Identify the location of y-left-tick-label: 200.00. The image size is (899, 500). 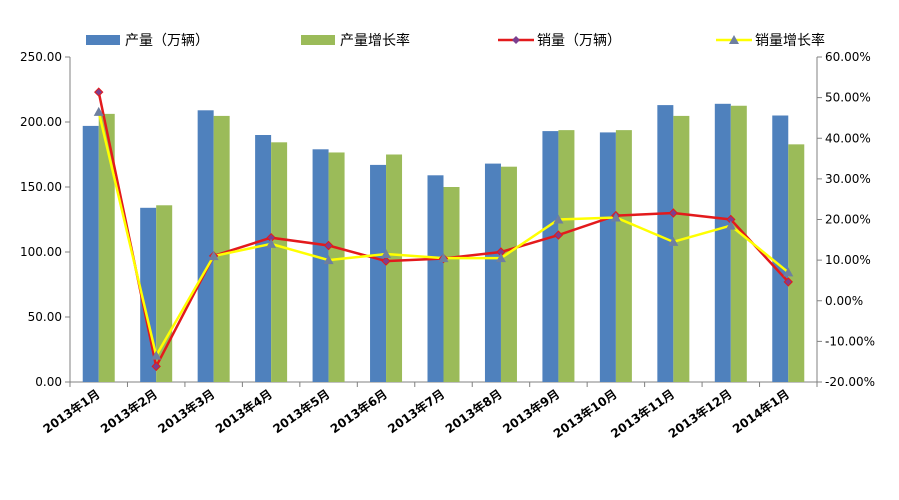
(41, 122).